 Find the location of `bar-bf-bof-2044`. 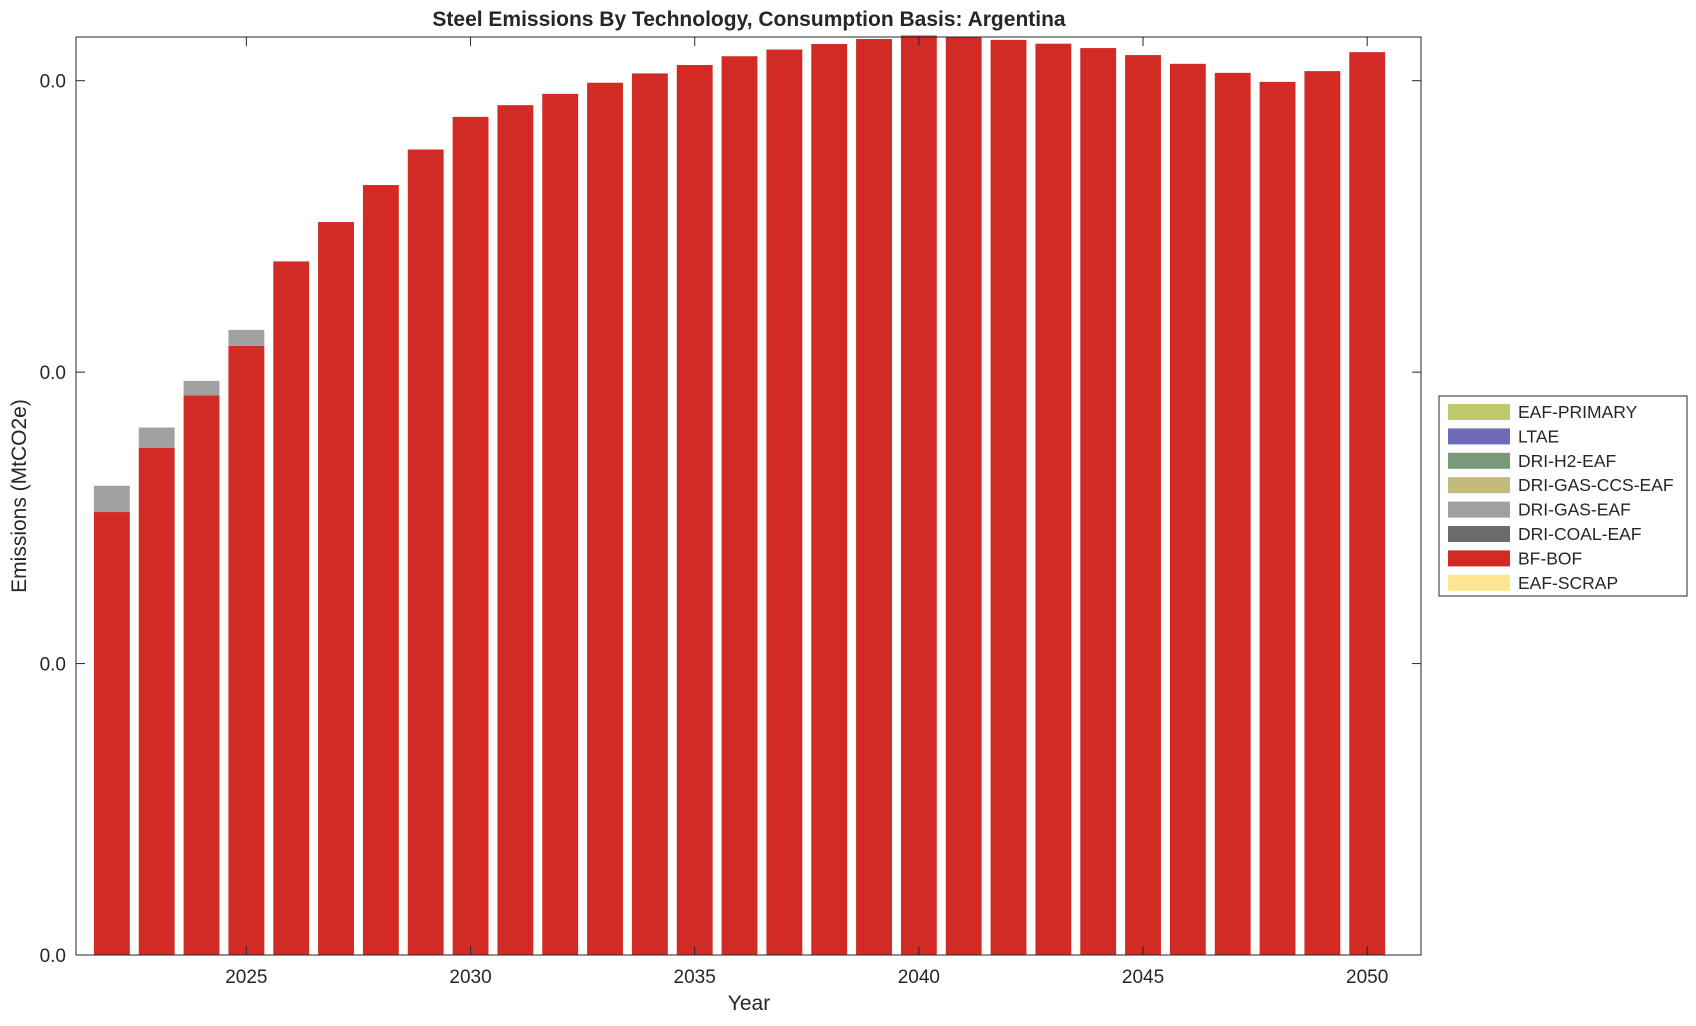

bar-bf-bof-2044 is located at coordinates (1098, 501).